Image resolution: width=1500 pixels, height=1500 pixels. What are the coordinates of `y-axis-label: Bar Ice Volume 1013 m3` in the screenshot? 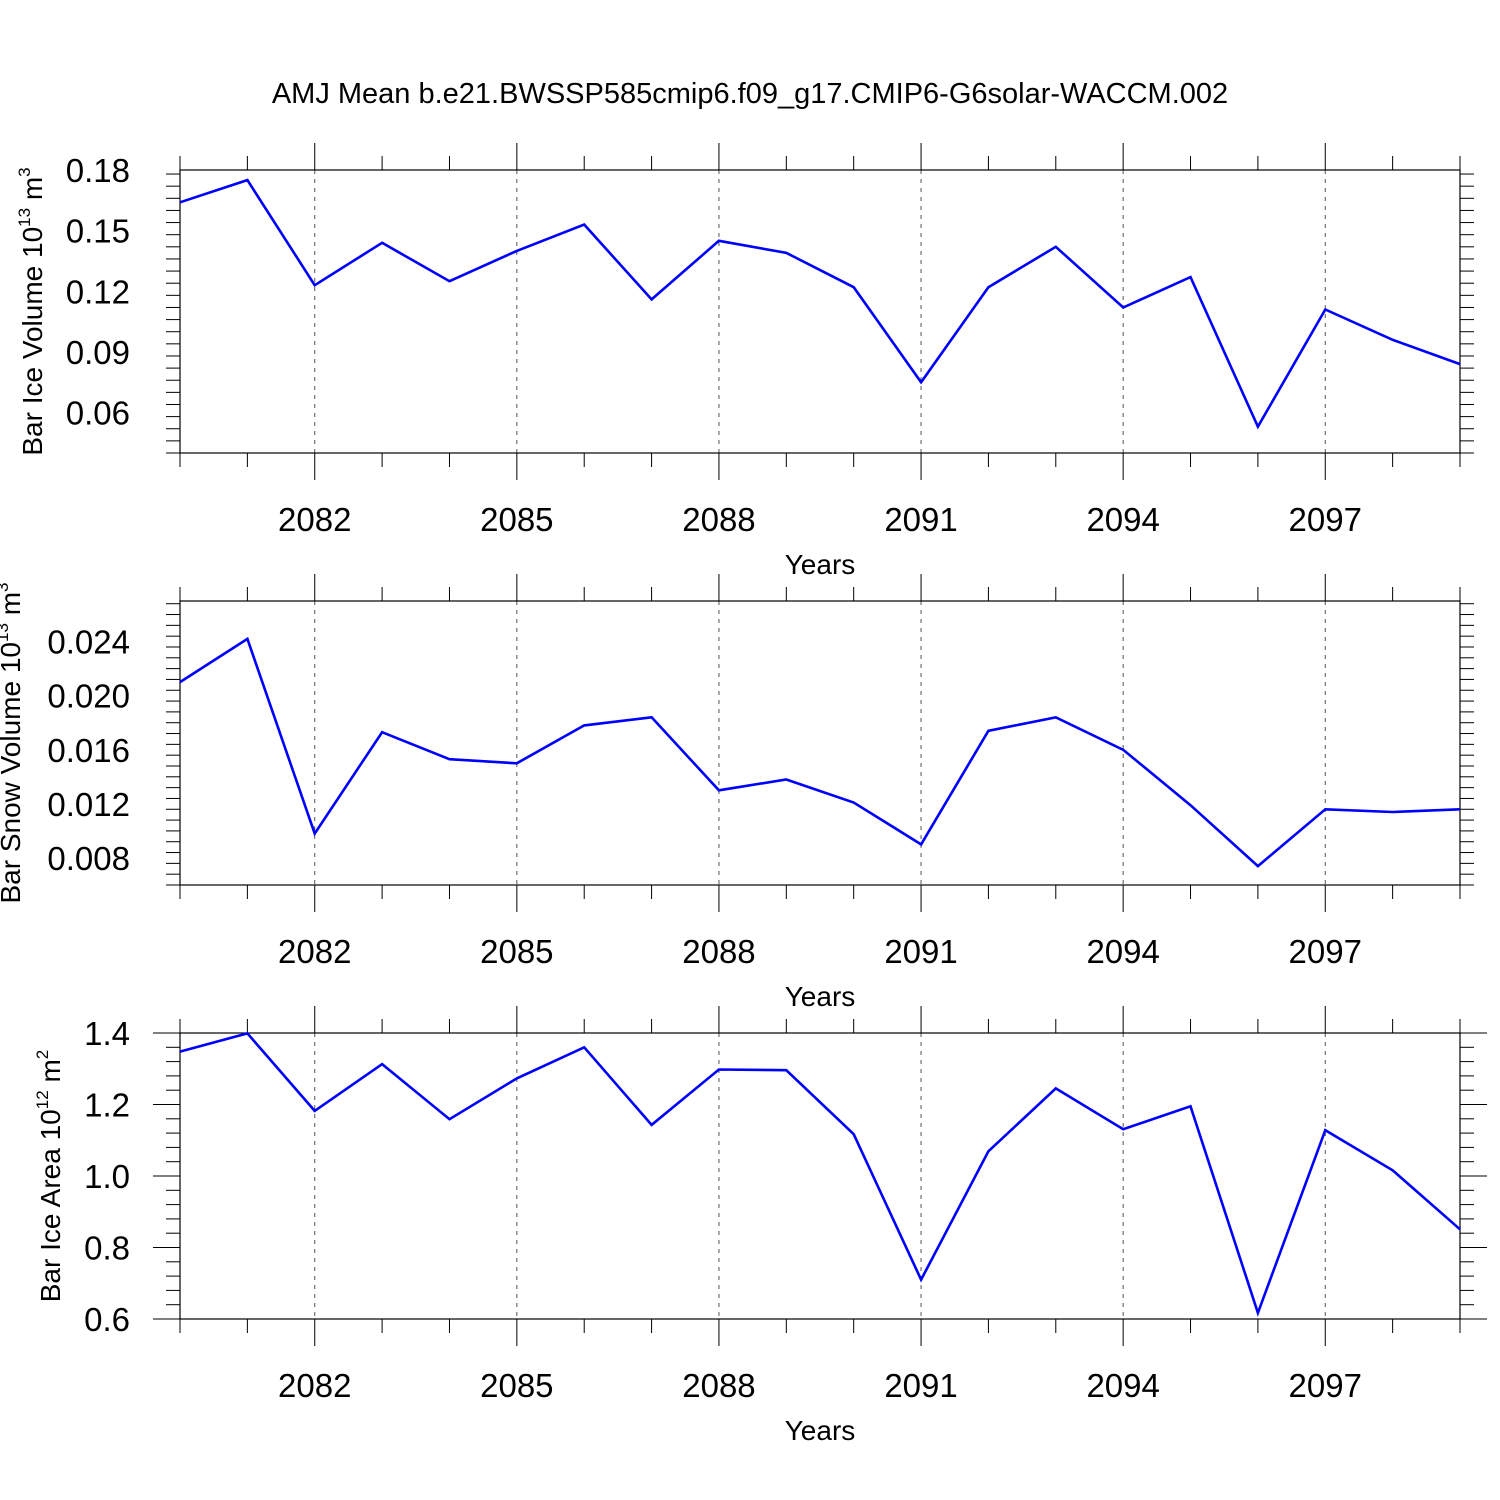 It's located at (31, 311).